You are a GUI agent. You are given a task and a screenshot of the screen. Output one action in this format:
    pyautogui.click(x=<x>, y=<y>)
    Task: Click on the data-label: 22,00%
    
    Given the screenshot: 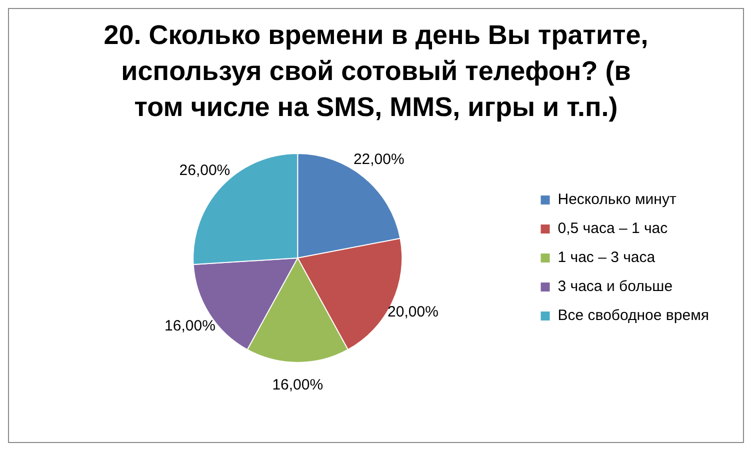 What is the action you would take?
    pyautogui.click(x=378, y=159)
    